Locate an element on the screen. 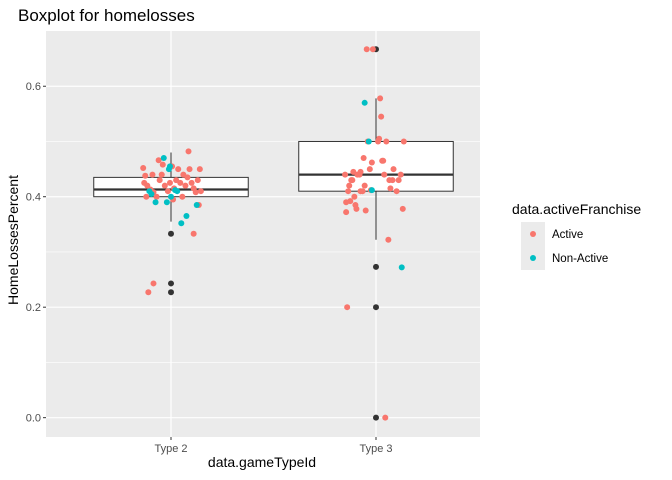 Image resolution: width=672 pixels, height=480 pixels. legend-entries: Active Non-Active is located at coordinates (564, 246).